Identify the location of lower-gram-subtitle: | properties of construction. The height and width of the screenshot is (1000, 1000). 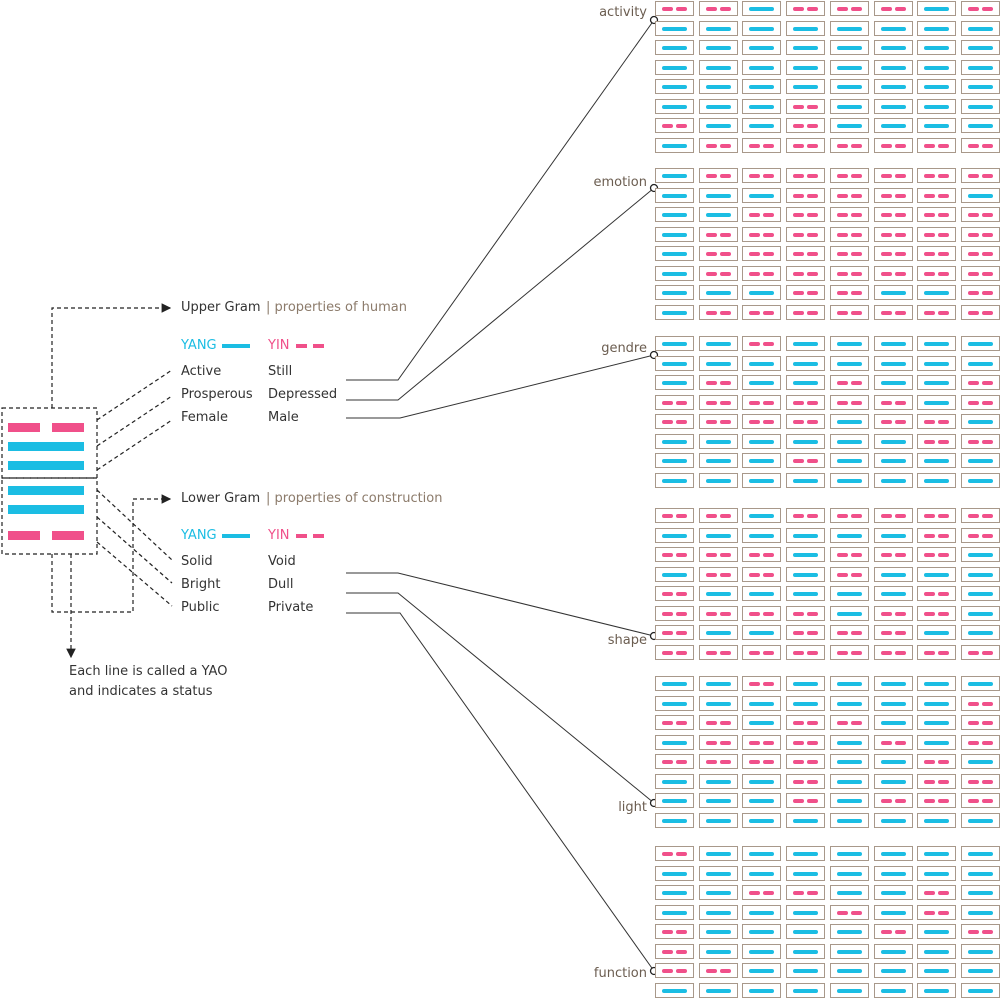
(354, 498).